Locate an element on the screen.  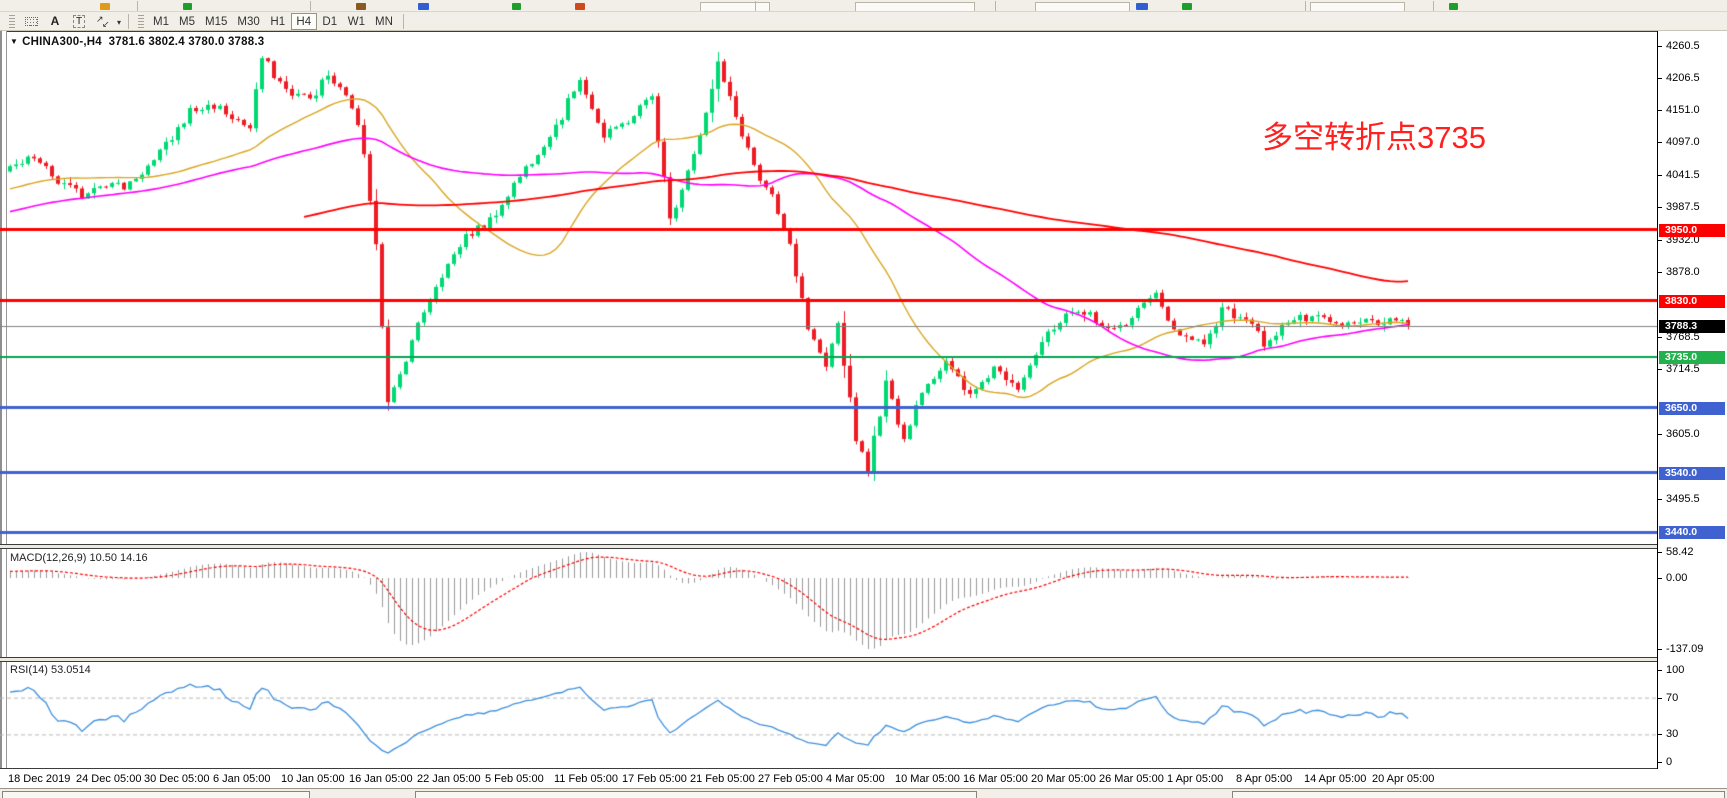
grid-dots-icon is located at coordinates (31, 21).